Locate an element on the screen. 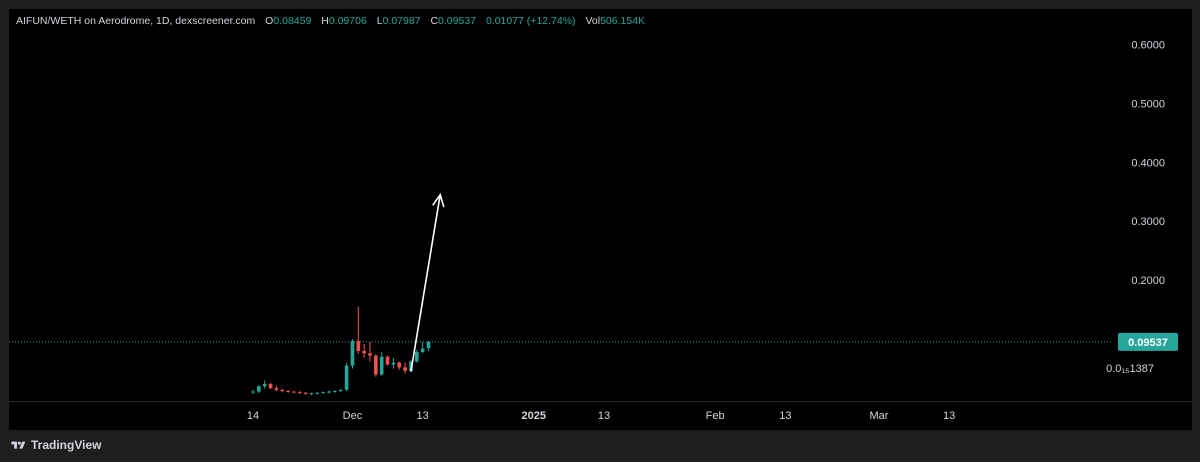  time-tick-label: Mar is located at coordinates (878, 416).